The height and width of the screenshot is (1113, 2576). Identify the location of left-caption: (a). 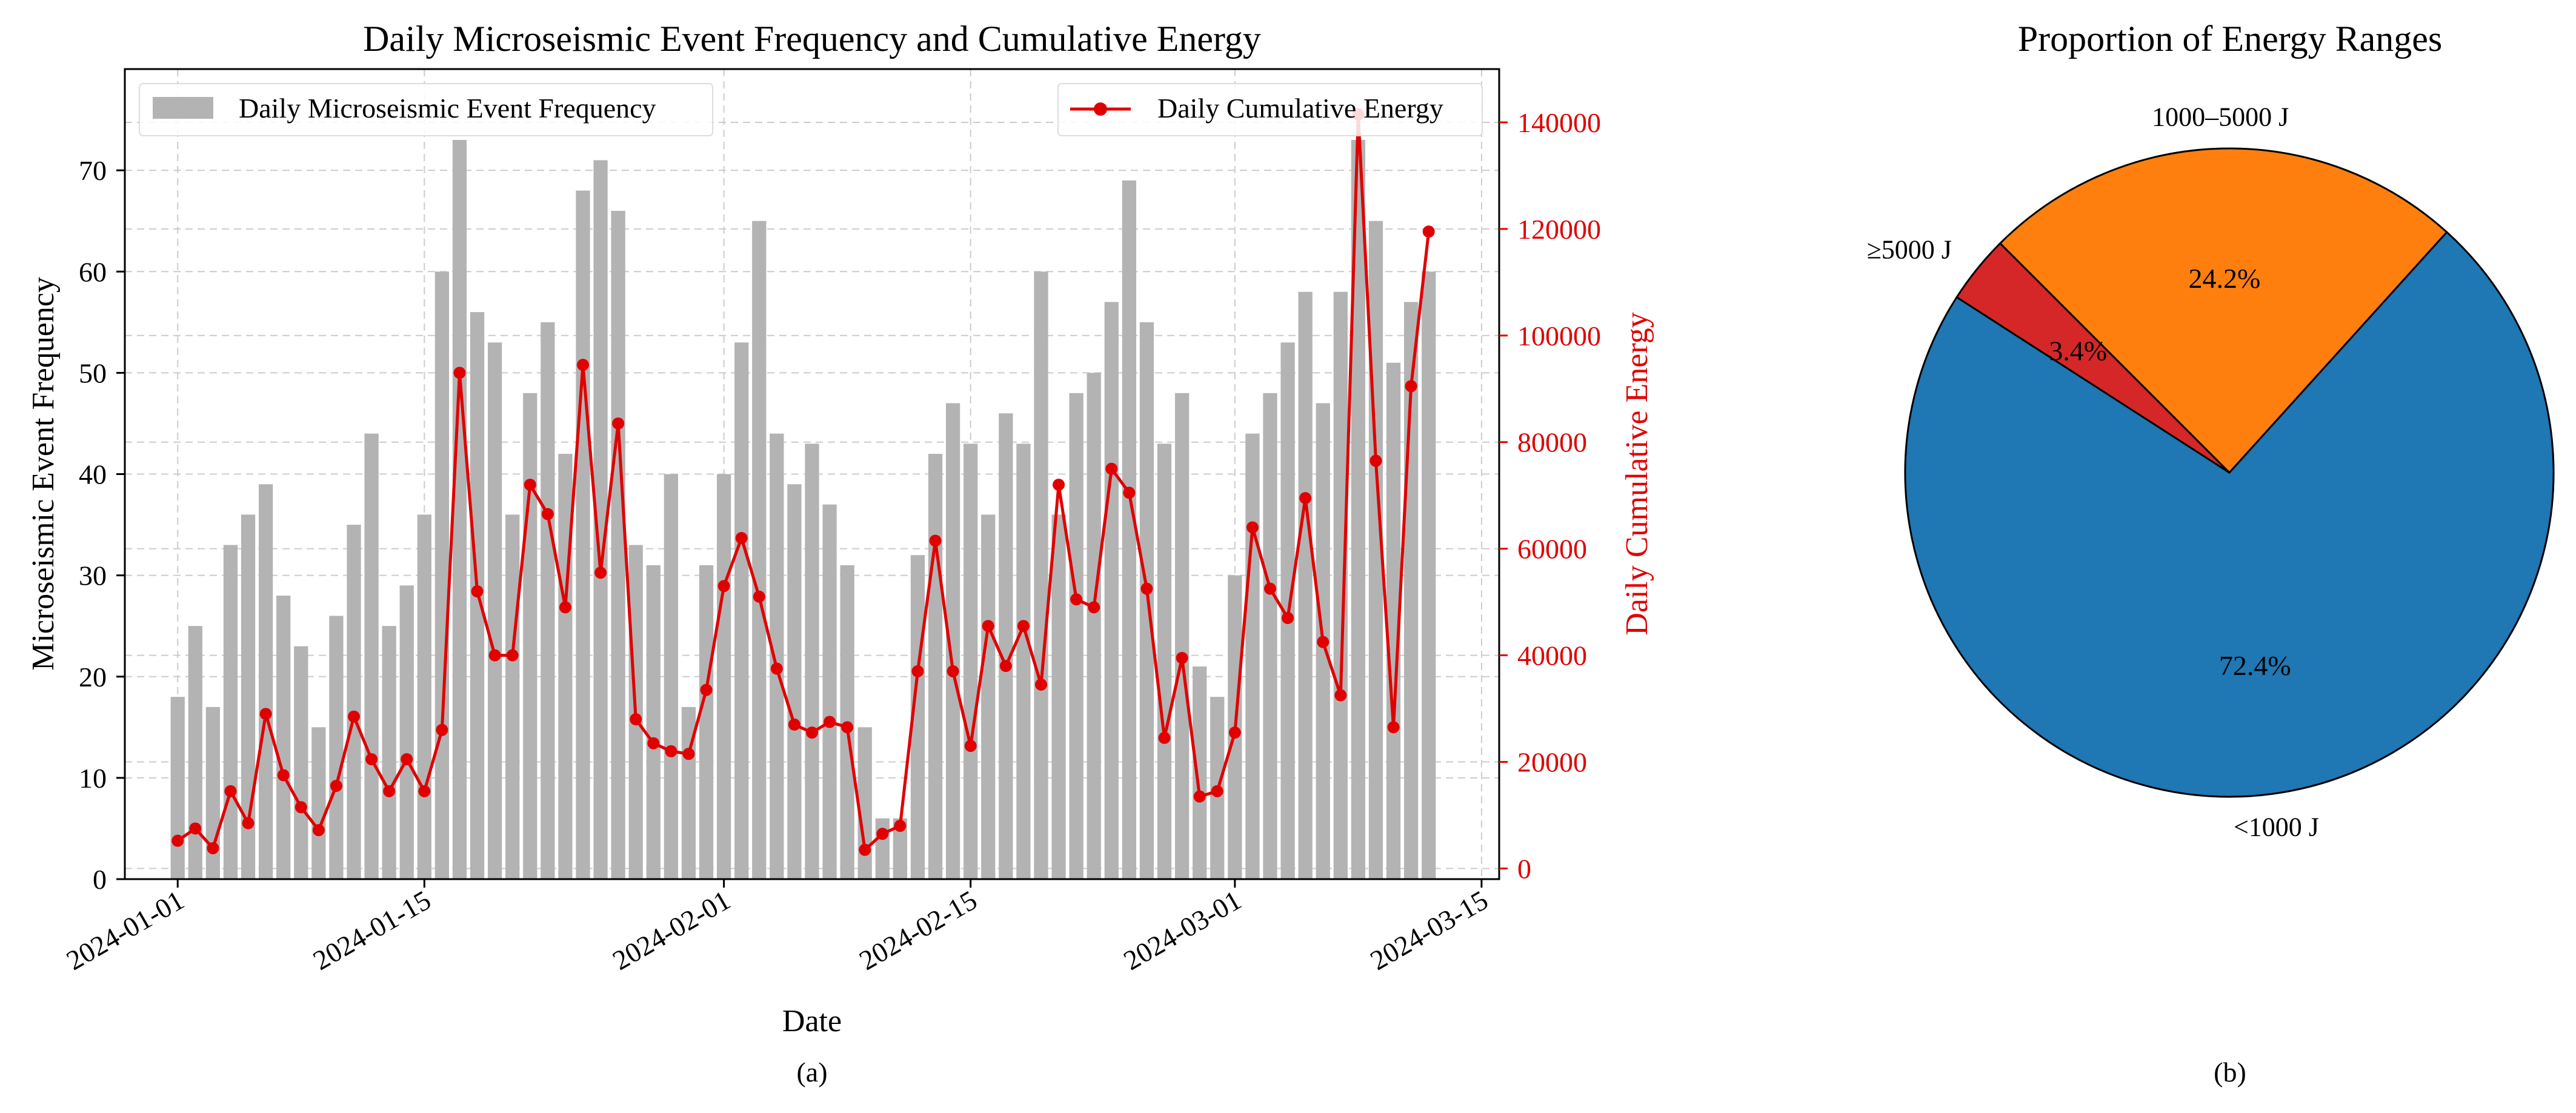
(811, 1072).